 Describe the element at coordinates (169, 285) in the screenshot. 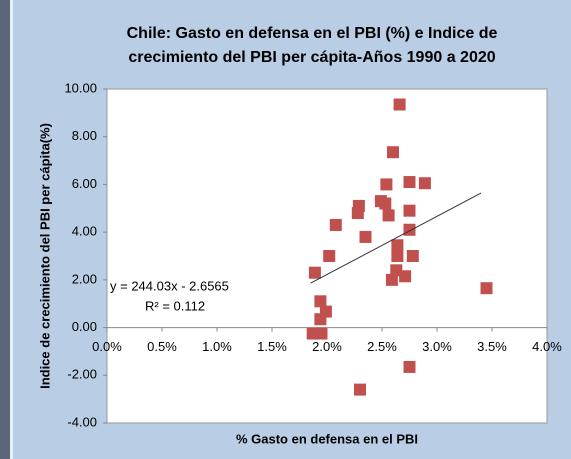

I see `trendline-equation: y = 244.03x - 2.6565` at that location.